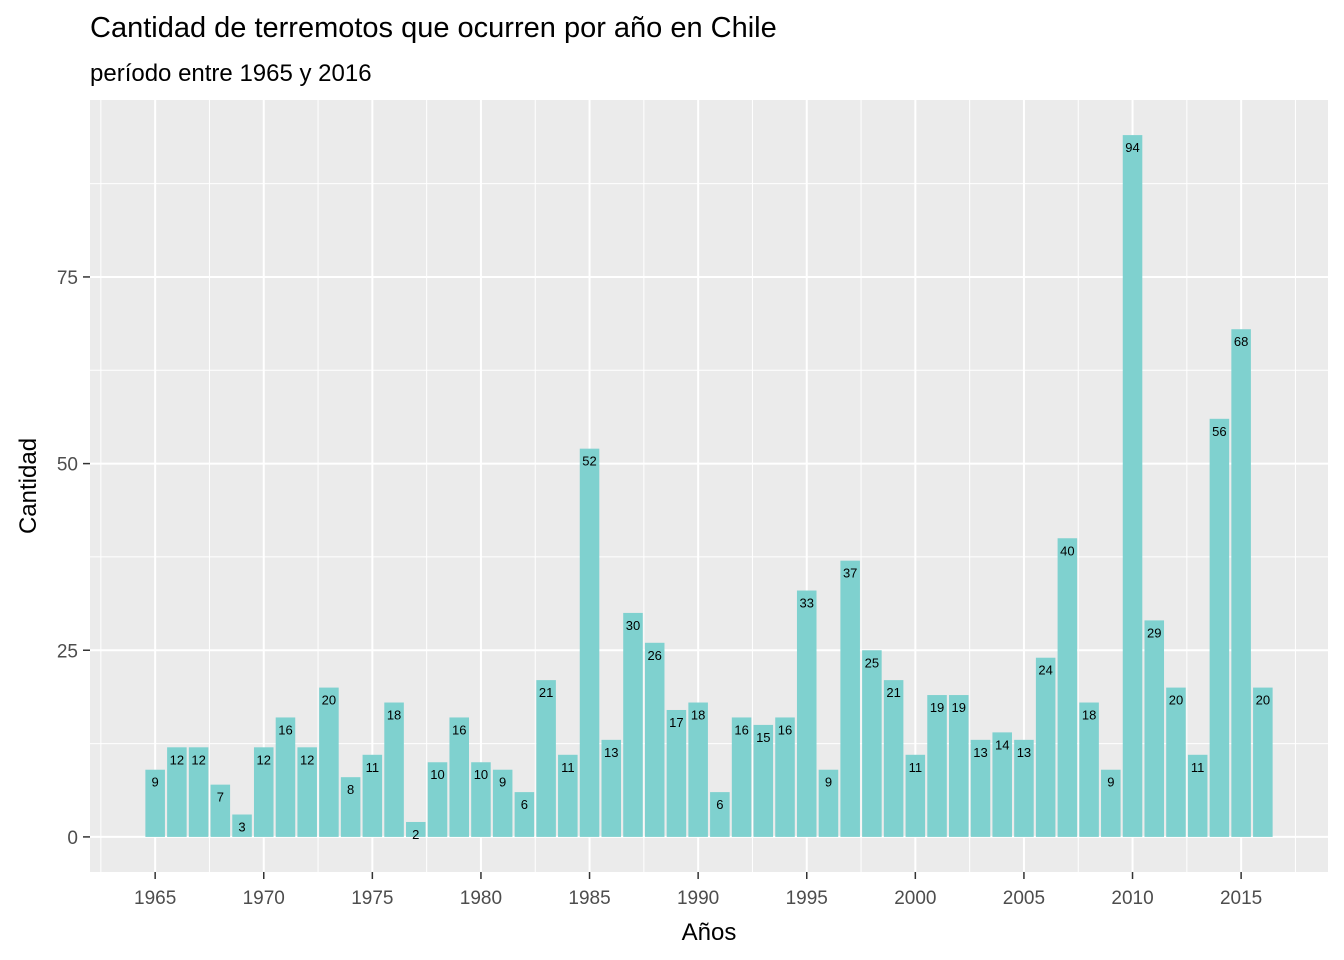 This screenshot has height=960, width=1344. Describe the element at coordinates (763, 780) in the screenshot. I see `bar-1993` at that location.